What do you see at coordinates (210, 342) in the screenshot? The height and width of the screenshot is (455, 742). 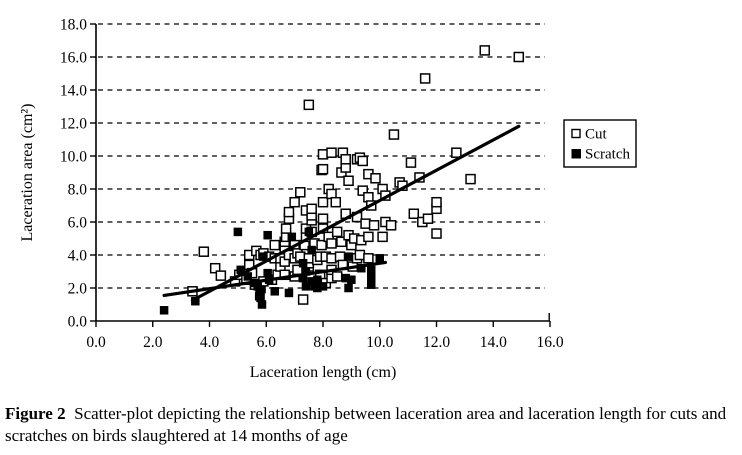 I see `x-tick-label: 4.0` at bounding box center [210, 342].